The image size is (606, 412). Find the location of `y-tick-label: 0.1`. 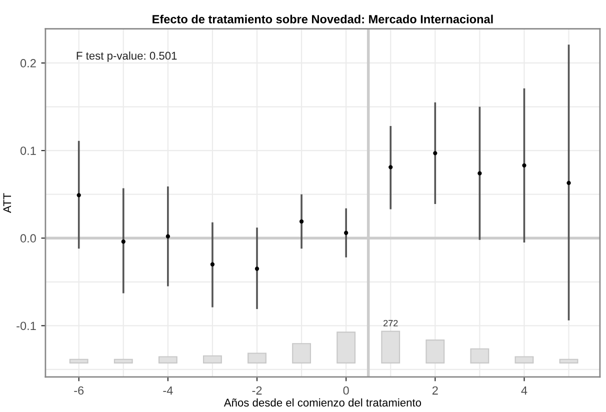

y-tick-label: 0.1 is located at coordinates (28, 150).